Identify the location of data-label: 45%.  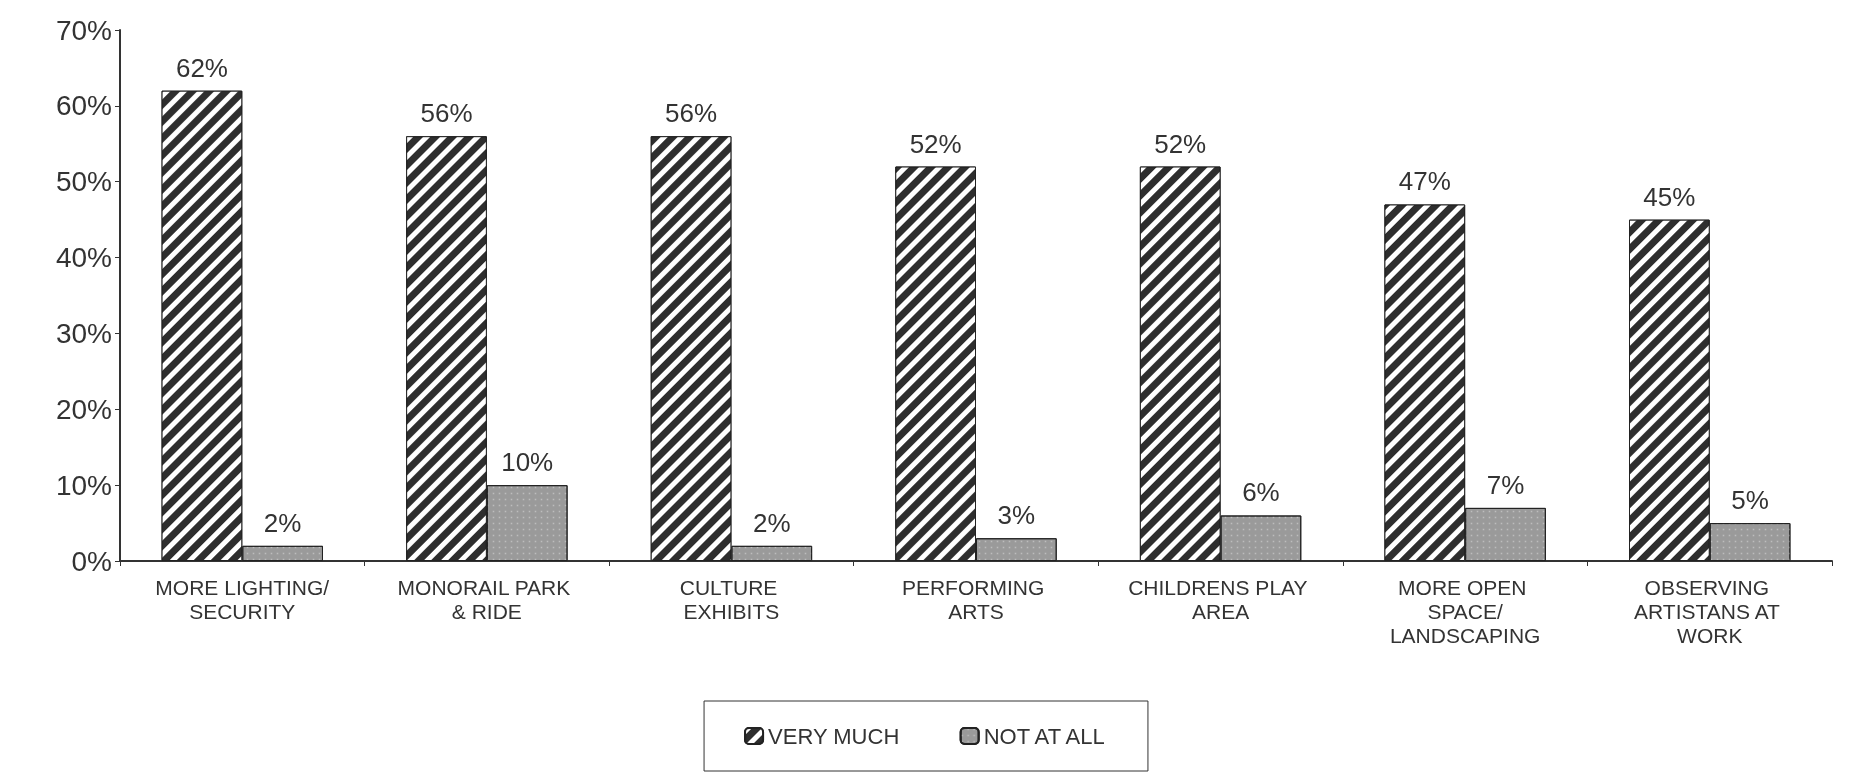
(1669, 196).